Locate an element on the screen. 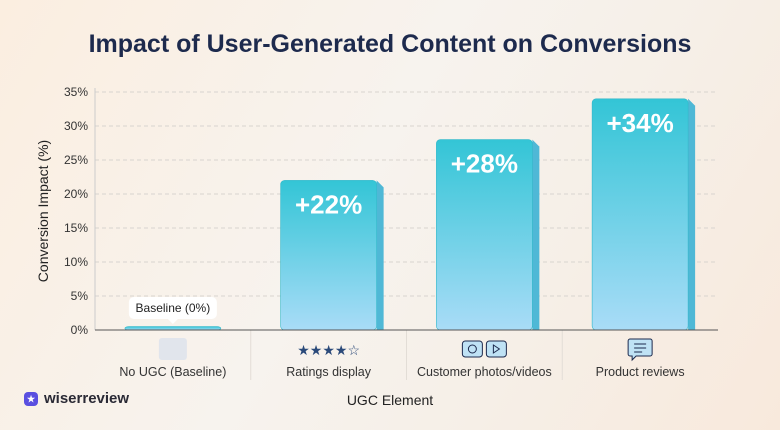 The image size is (780, 430). camera-video-icon is located at coordinates (472, 349).